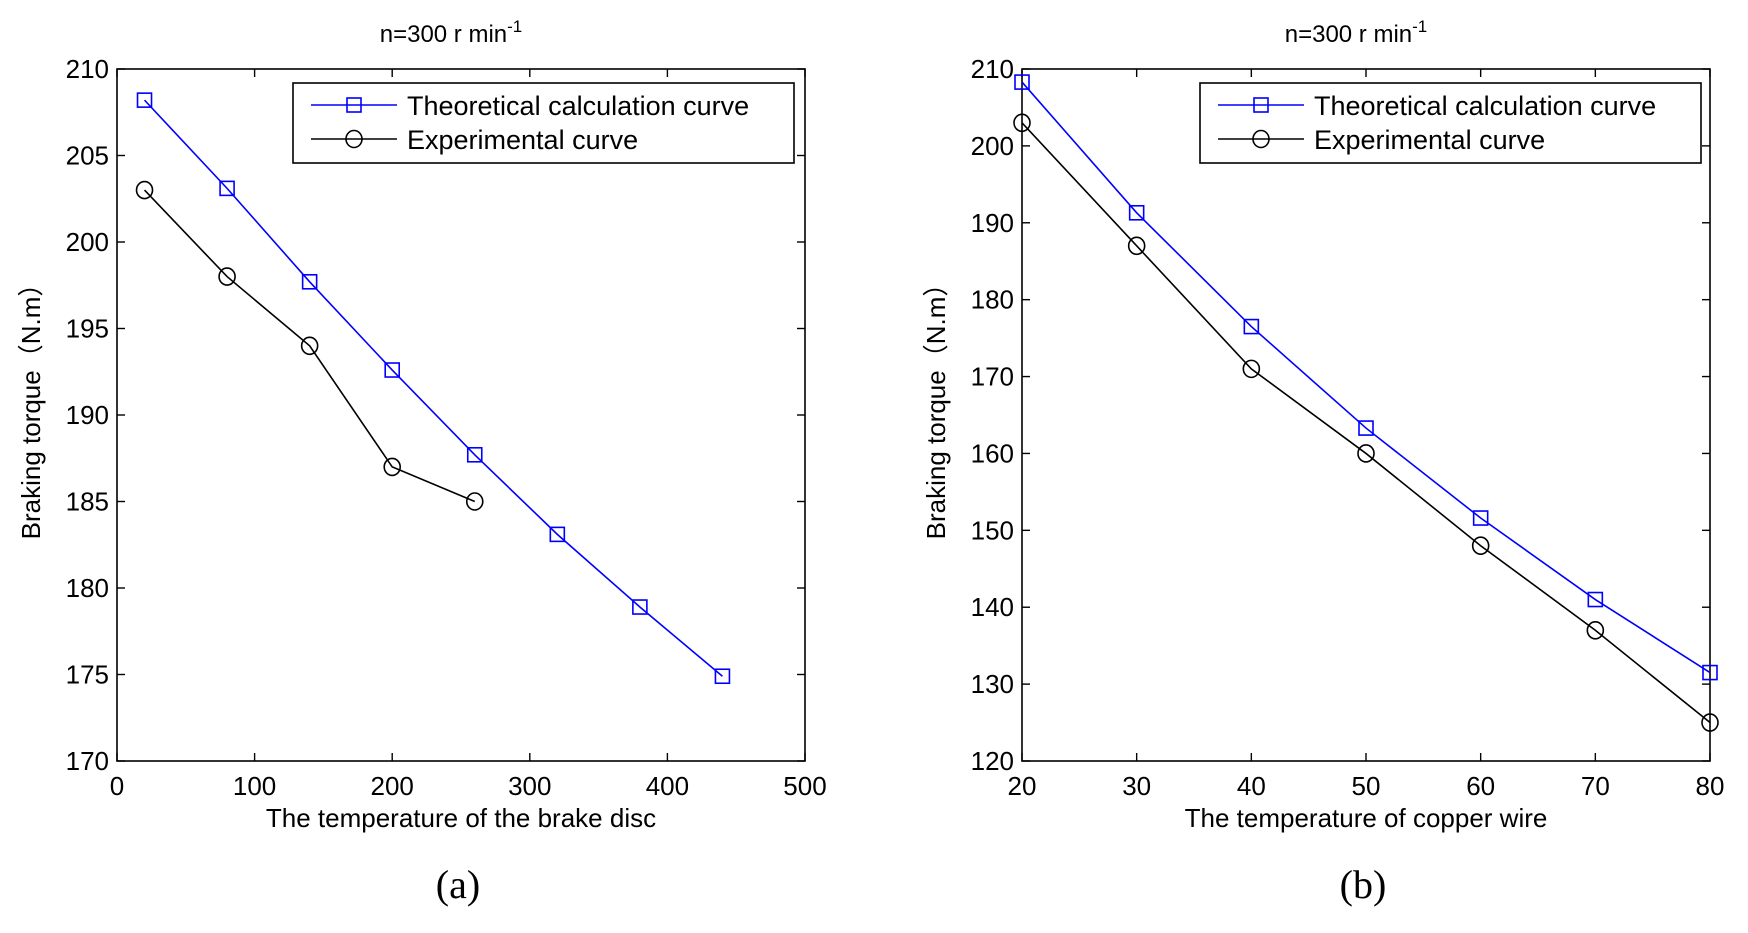 The height and width of the screenshot is (933, 1748). What do you see at coordinates (254, 786) in the screenshot?
I see `x-tick-label: 100` at bounding box center [254, 786].